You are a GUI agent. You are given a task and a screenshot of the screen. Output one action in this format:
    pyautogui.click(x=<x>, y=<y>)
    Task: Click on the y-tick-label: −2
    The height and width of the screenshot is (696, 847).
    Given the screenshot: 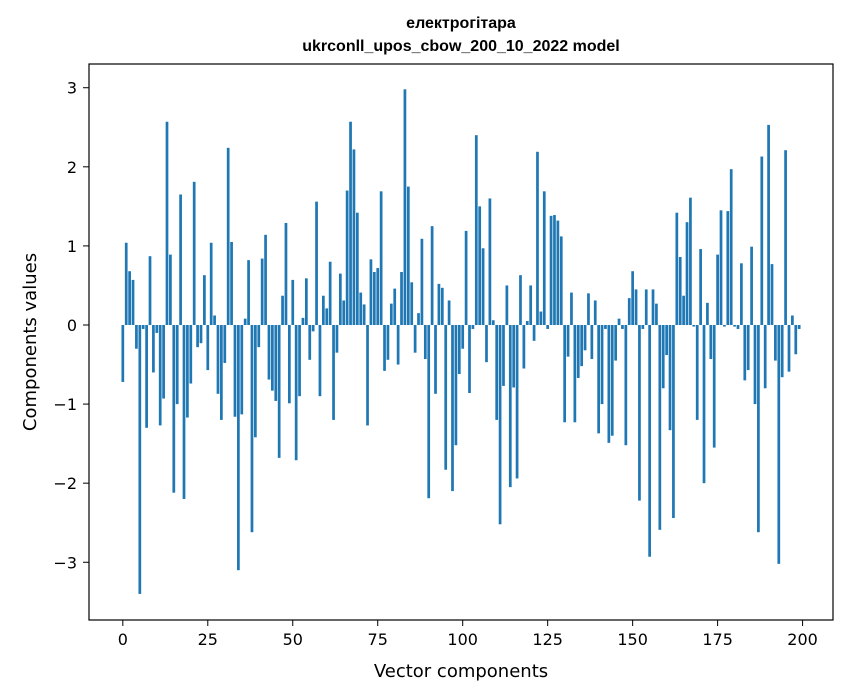 What is the action you would take?
    pyautogui.click(x=65, y=483)
    